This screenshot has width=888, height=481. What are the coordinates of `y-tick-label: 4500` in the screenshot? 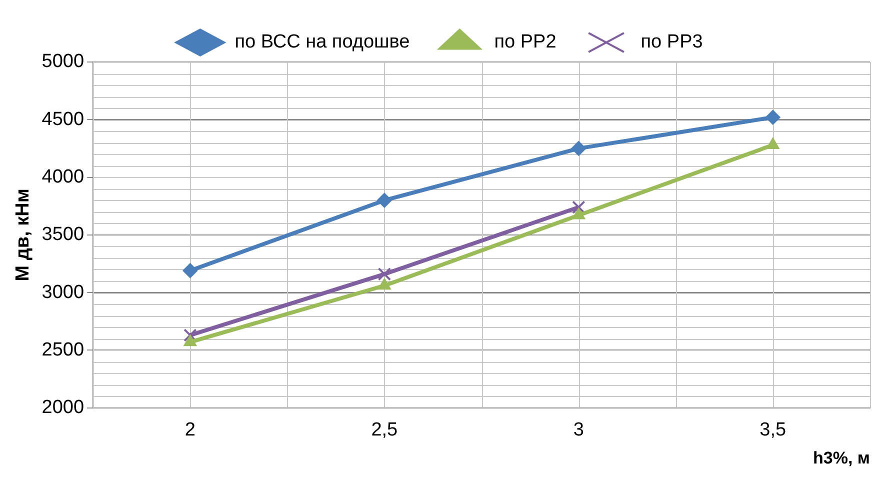 It's located at (63, 119).